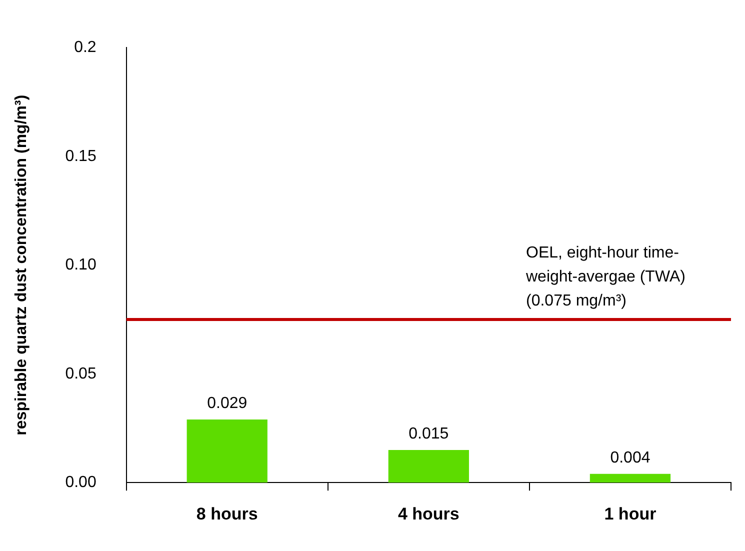  What do you see at coordinates (85, 47) in the screenshot?
I see `y-tick-label: 0.2` at bounding box center [85, 47].